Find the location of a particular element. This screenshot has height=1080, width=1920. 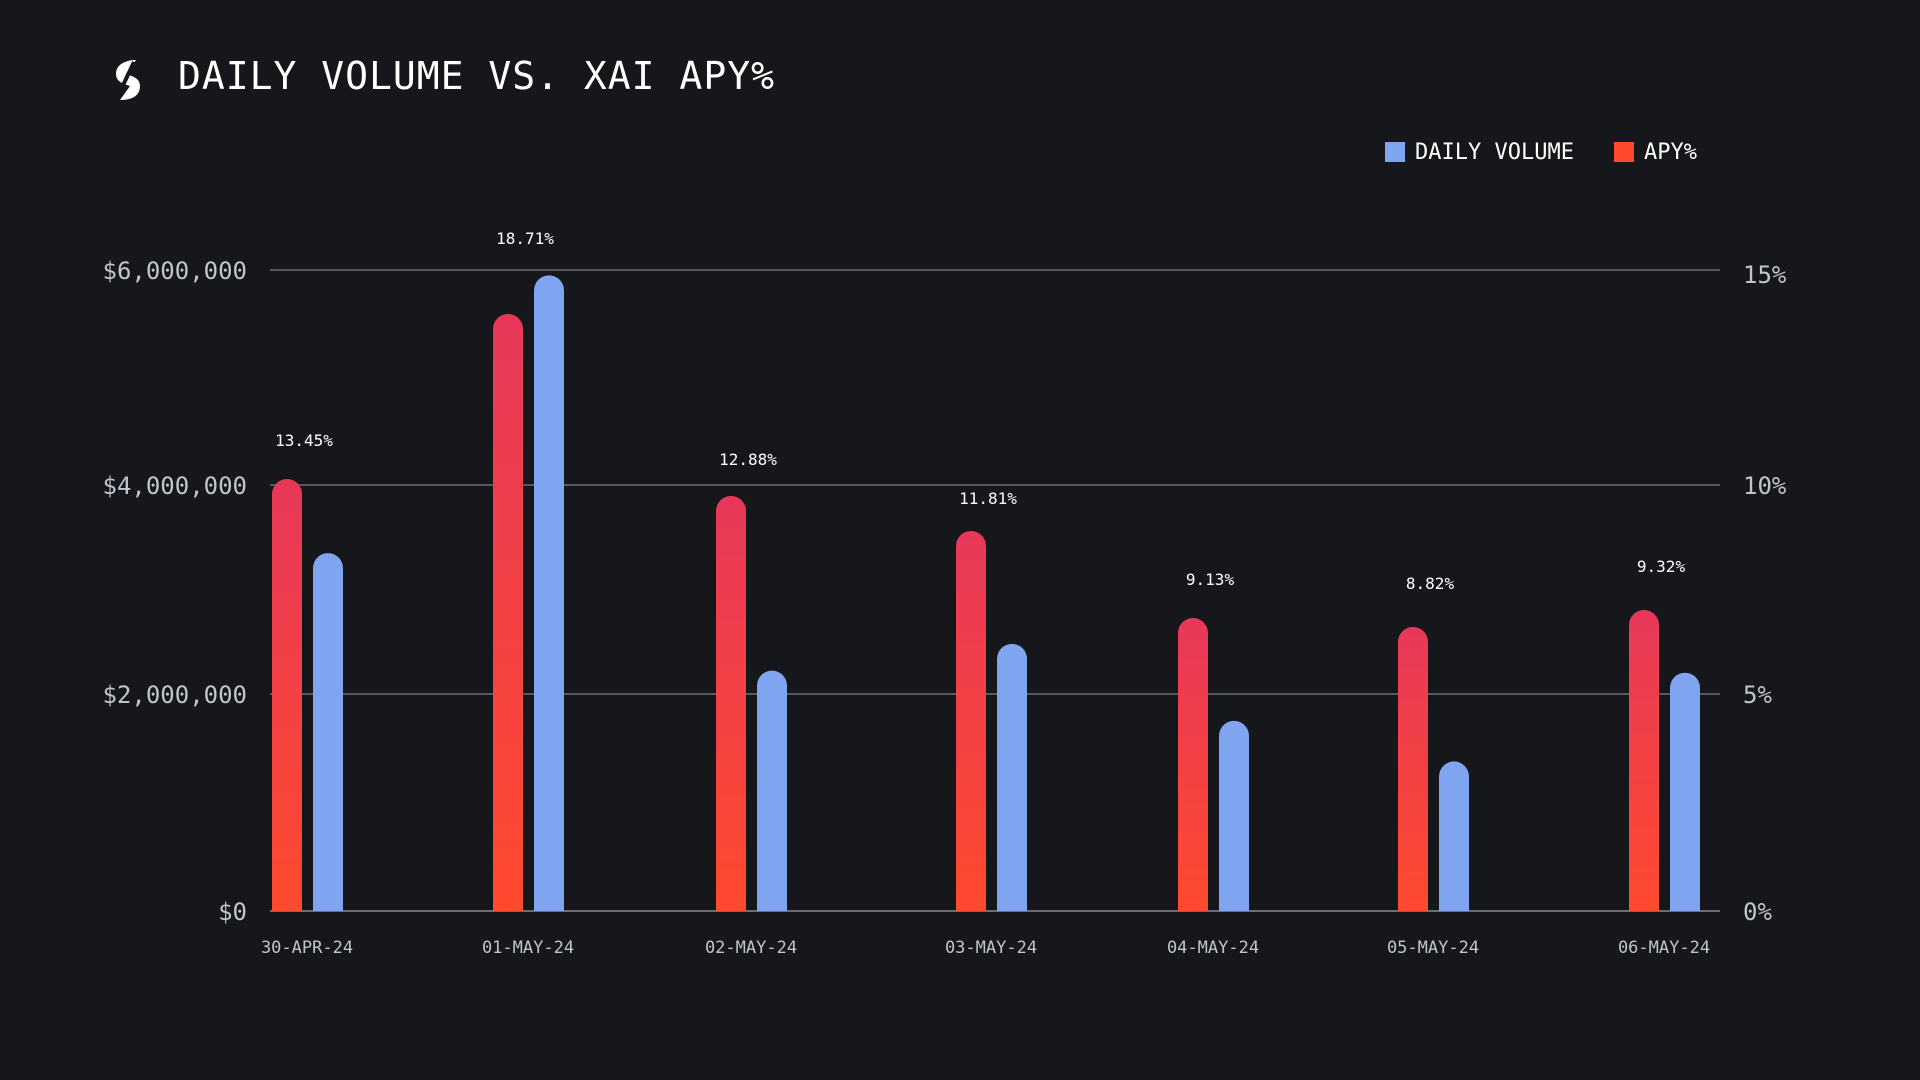

data-label-apy: 9.32% is located at coordinates (1661, 566).